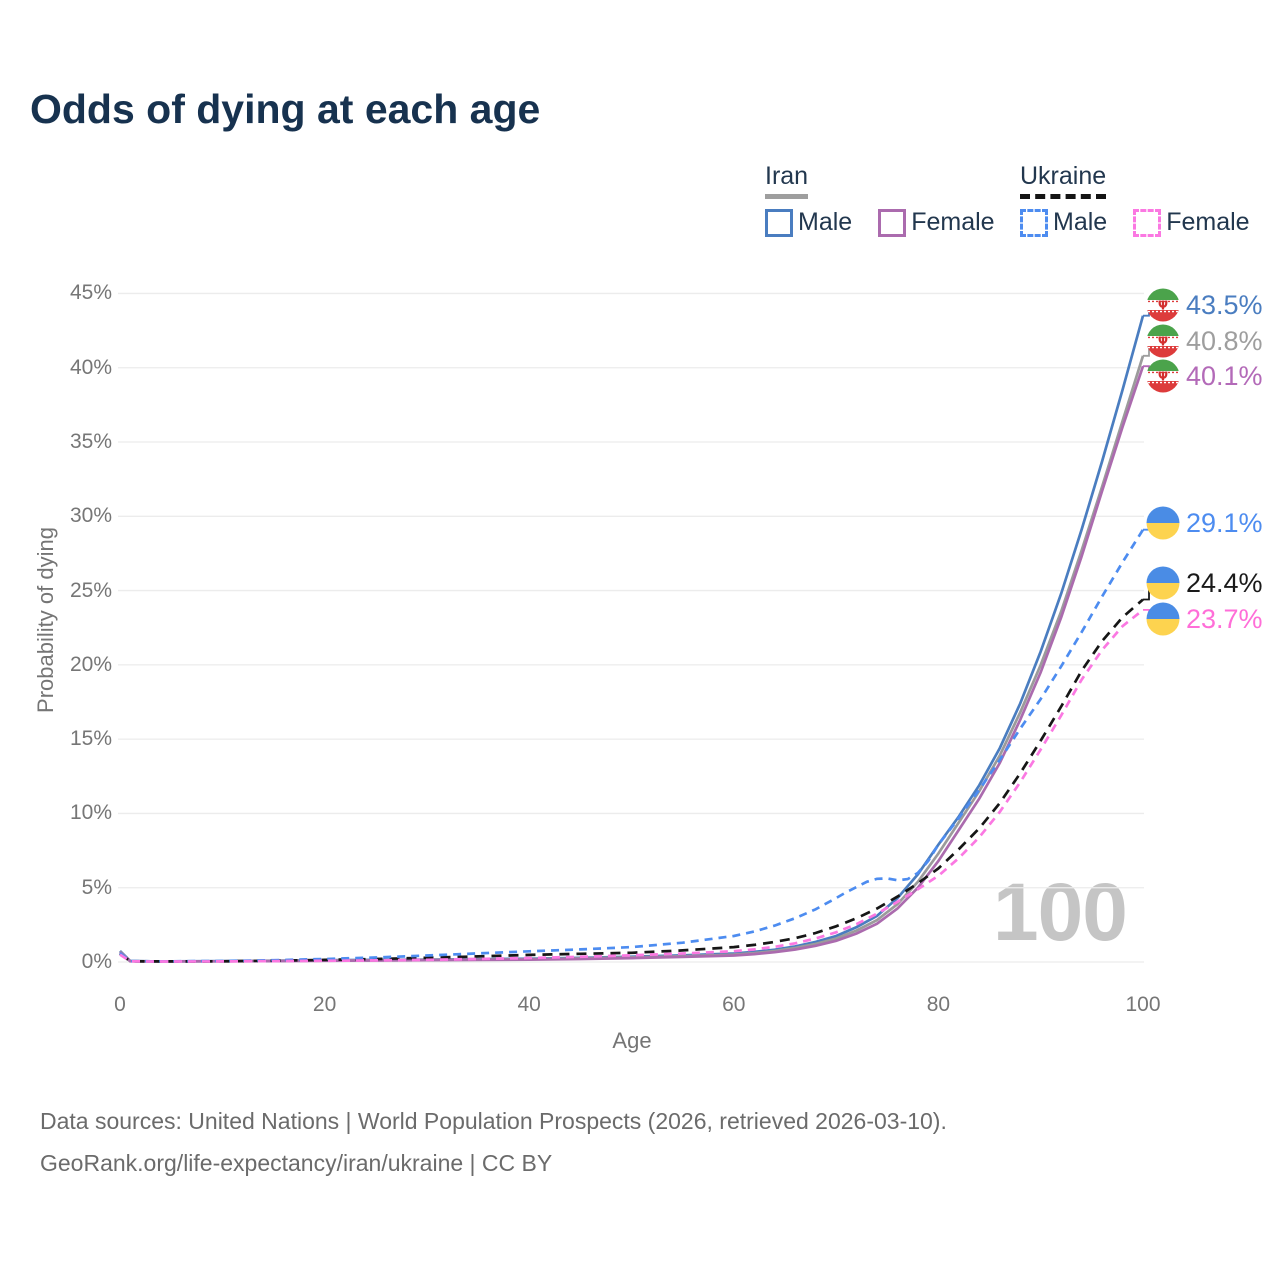 The image size is (1280, 1280). Describe the element at coordinates (1147, 222) in the screenshot. I see `ukraine-female-swatch-icon` at that location.